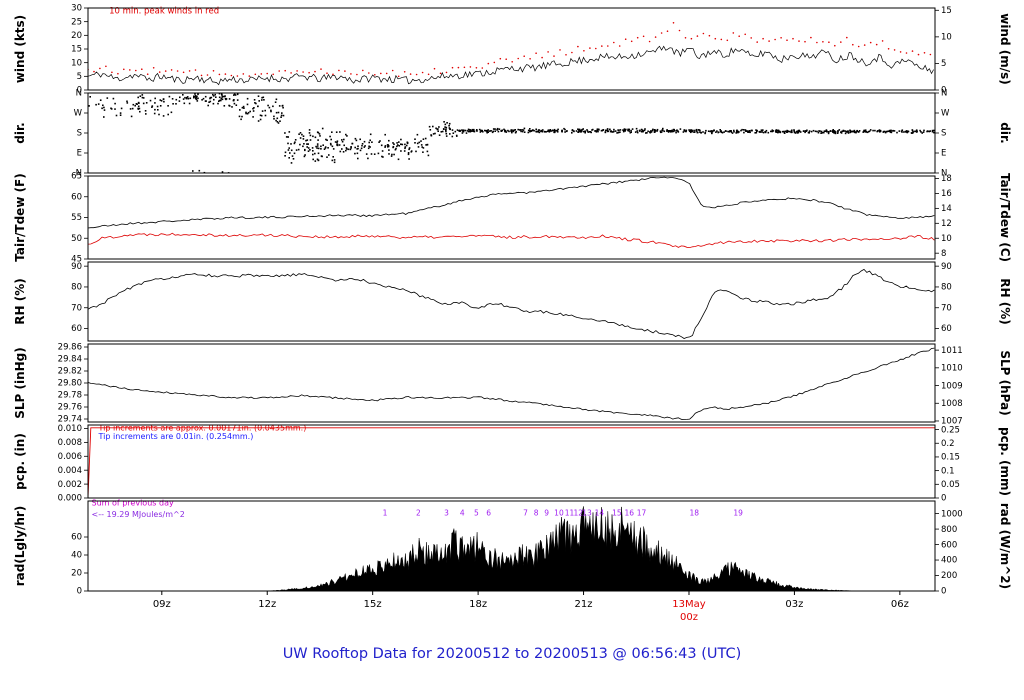  What do you see at coordinates (949, 553) in the screenshot?
I see `y-axis-ticks-right: 0 200 400 600 800 1000` at bounding box center [949, 553].